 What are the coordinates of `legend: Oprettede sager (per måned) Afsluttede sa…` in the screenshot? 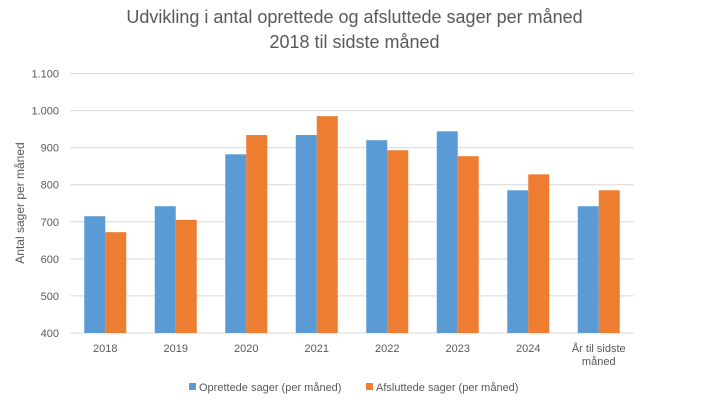 It's located at (353, 388).